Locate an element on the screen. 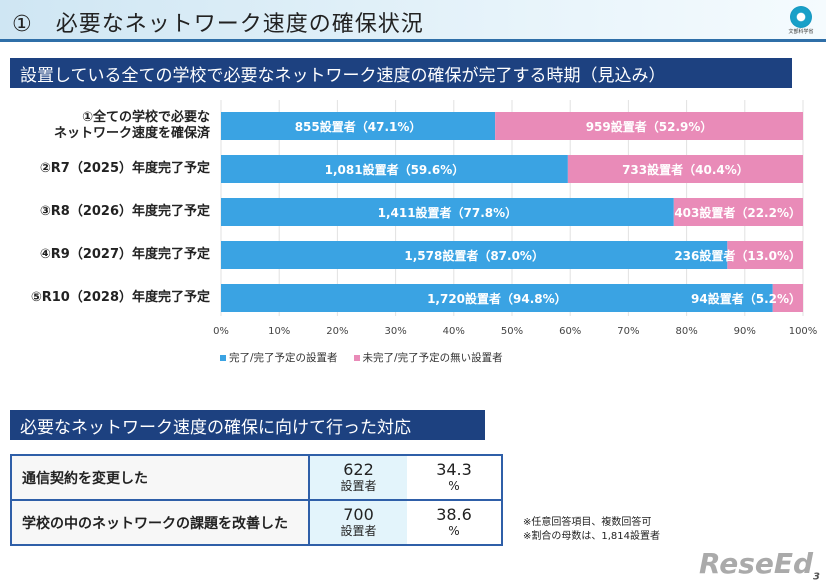  page-header: ① 必要なネットワーク速度の確保状況 文部科学省 is located at coordinates (413, 21).